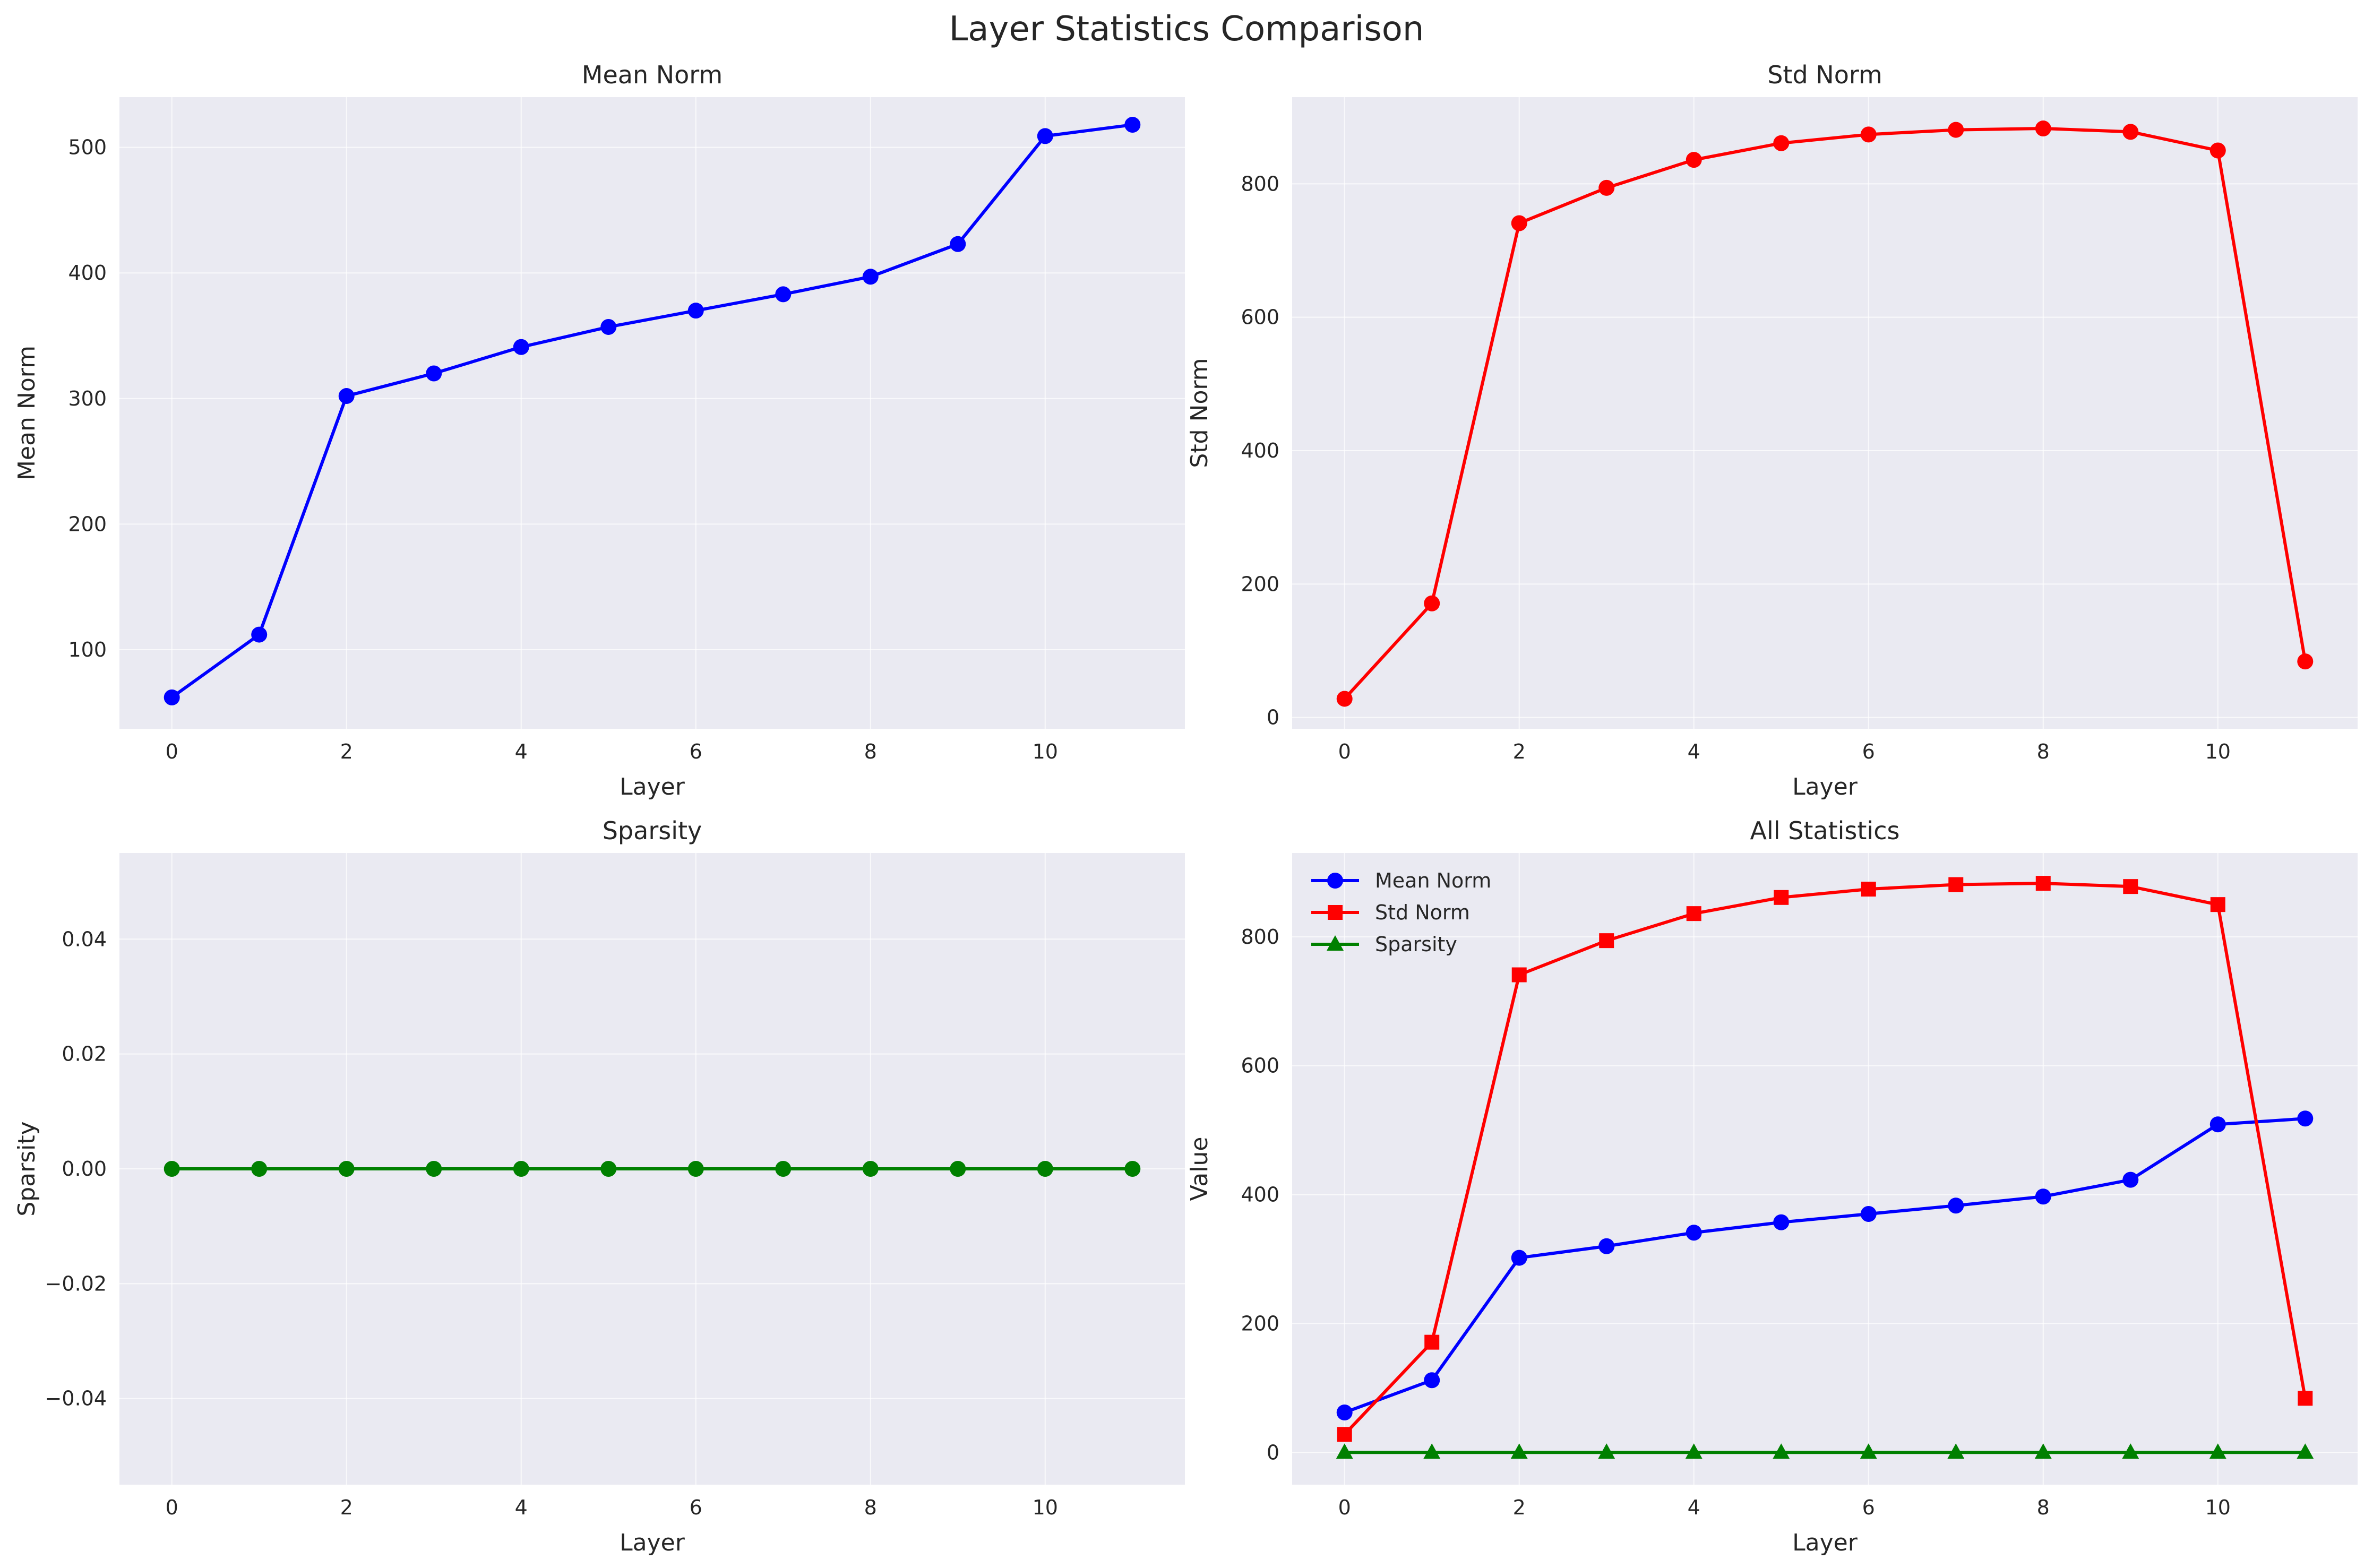 This screenshot has height=1568, width=2373. I want to click on y-tick-label: 0.02, so click(85, 1054).